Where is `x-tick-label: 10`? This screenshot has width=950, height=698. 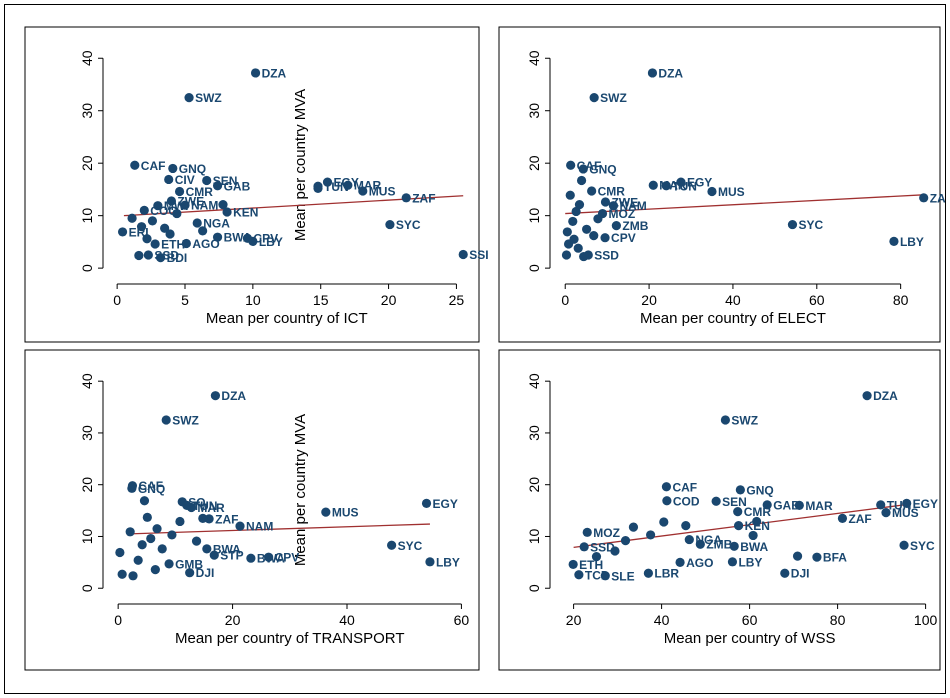
x-tick-label: 10 is located at coordinates (253, 300).